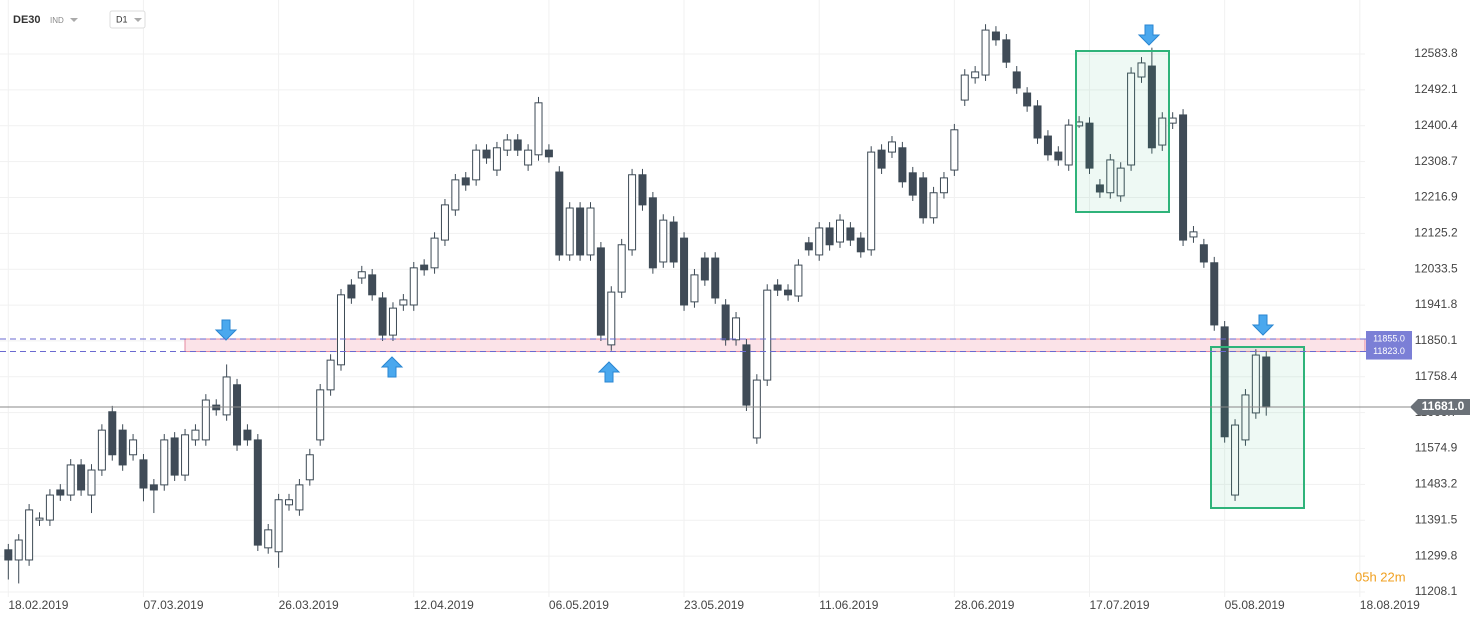 The height and width of the screenshot is (622, 1482). I want to click on zone-label: 11823.0, so click(1389, 351).